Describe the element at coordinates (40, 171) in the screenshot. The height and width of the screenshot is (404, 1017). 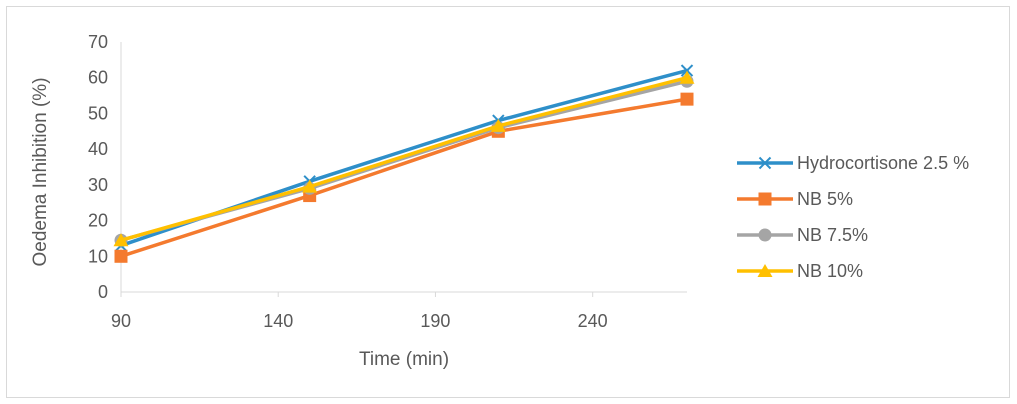
I see `y-axis-title: Oedema Inhibition (%)` at that location.